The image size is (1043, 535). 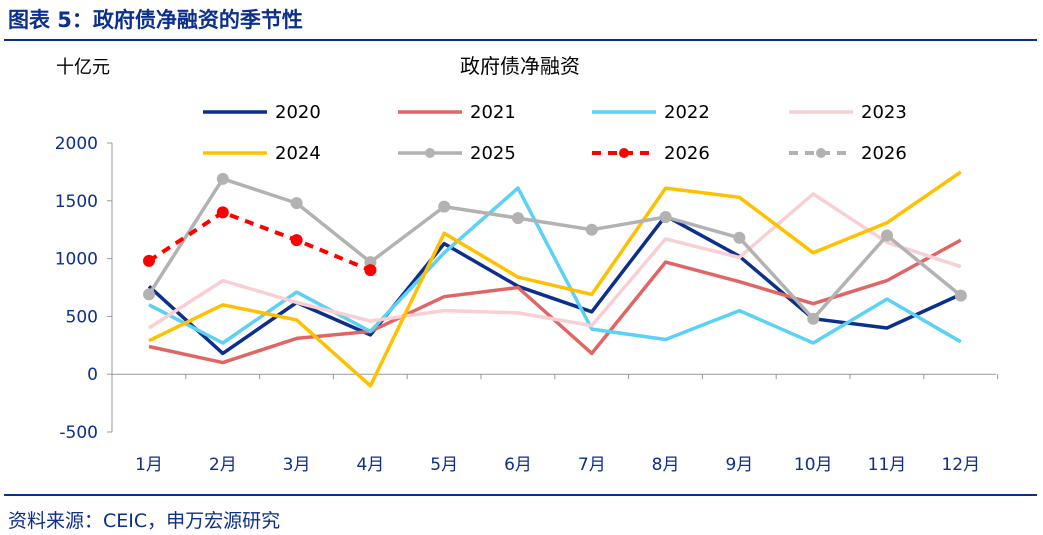 I want to click on y-tick-label: 500, so click(x=82, y=317).